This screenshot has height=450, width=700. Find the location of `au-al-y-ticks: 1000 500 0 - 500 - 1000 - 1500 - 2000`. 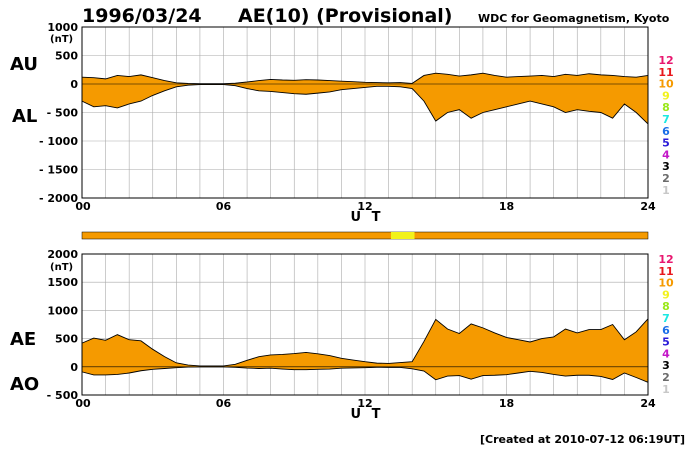

au-al-y-ticks: 1000 500 0 - 500 - 1000 - 1500 - 2000 is located at coordinates (58, 113).